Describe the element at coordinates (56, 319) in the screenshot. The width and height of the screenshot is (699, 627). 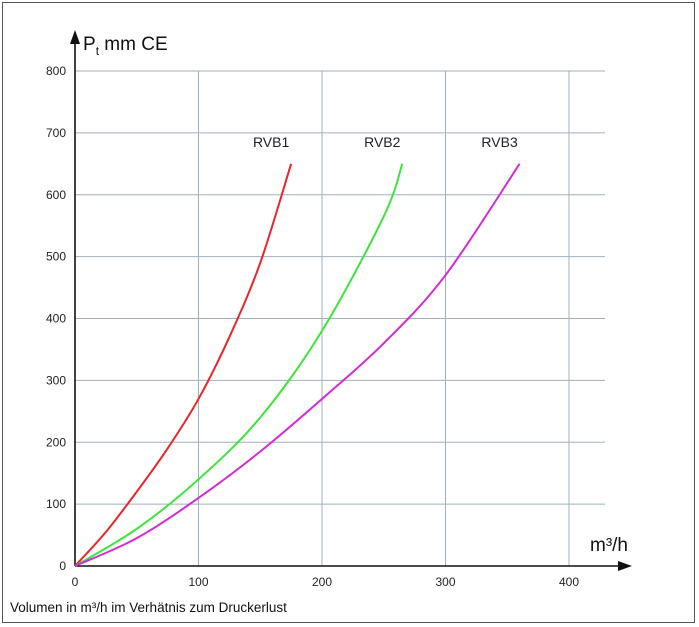
I see `y-tick-label-400: 400` at that location.